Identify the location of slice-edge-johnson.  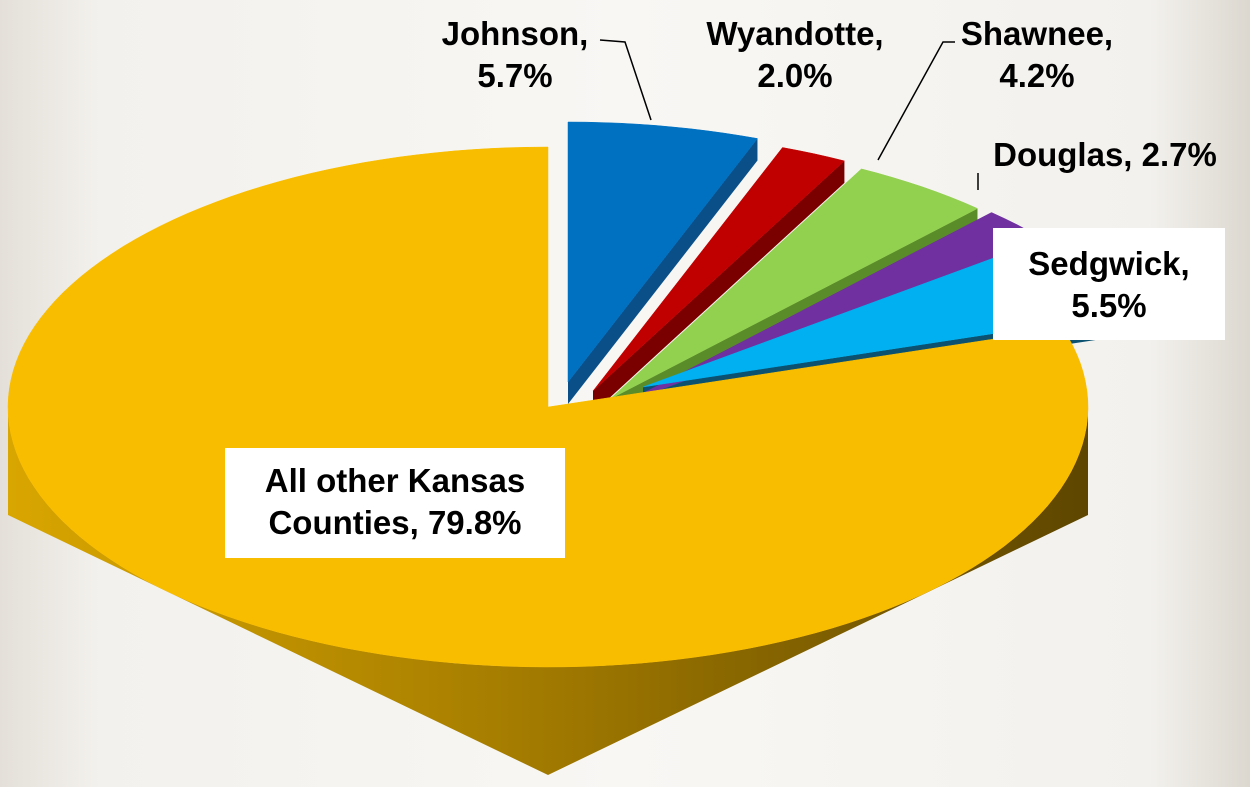
(663, 271).